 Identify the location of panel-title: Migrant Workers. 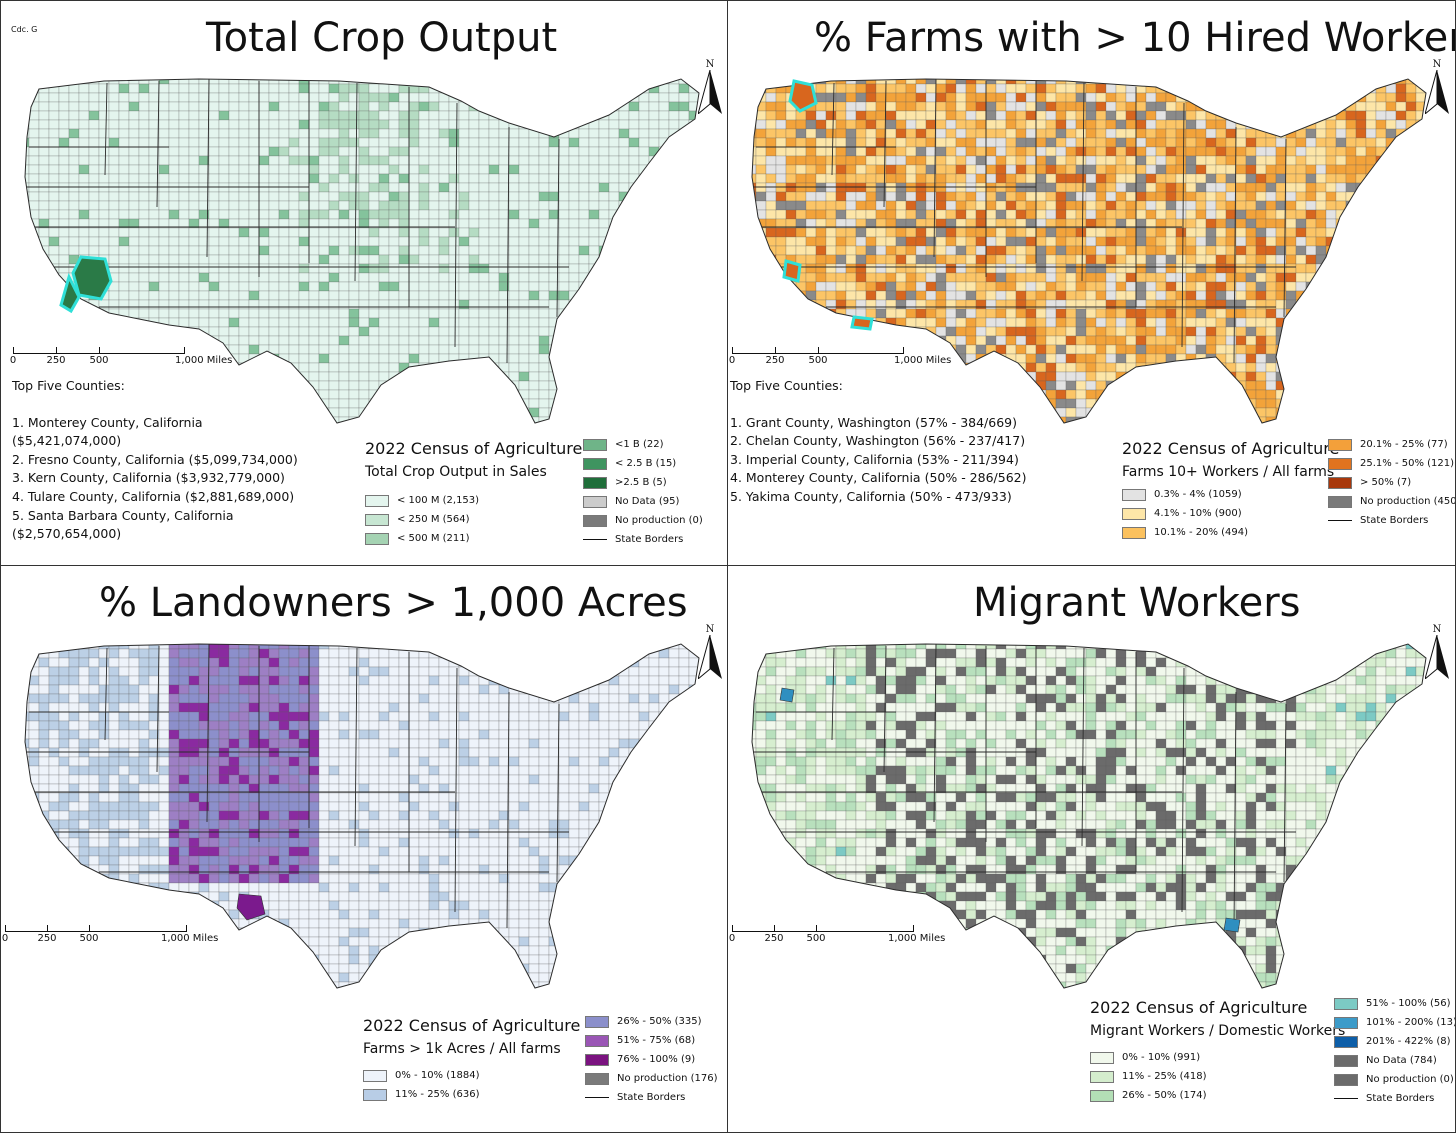
(1137, 603).